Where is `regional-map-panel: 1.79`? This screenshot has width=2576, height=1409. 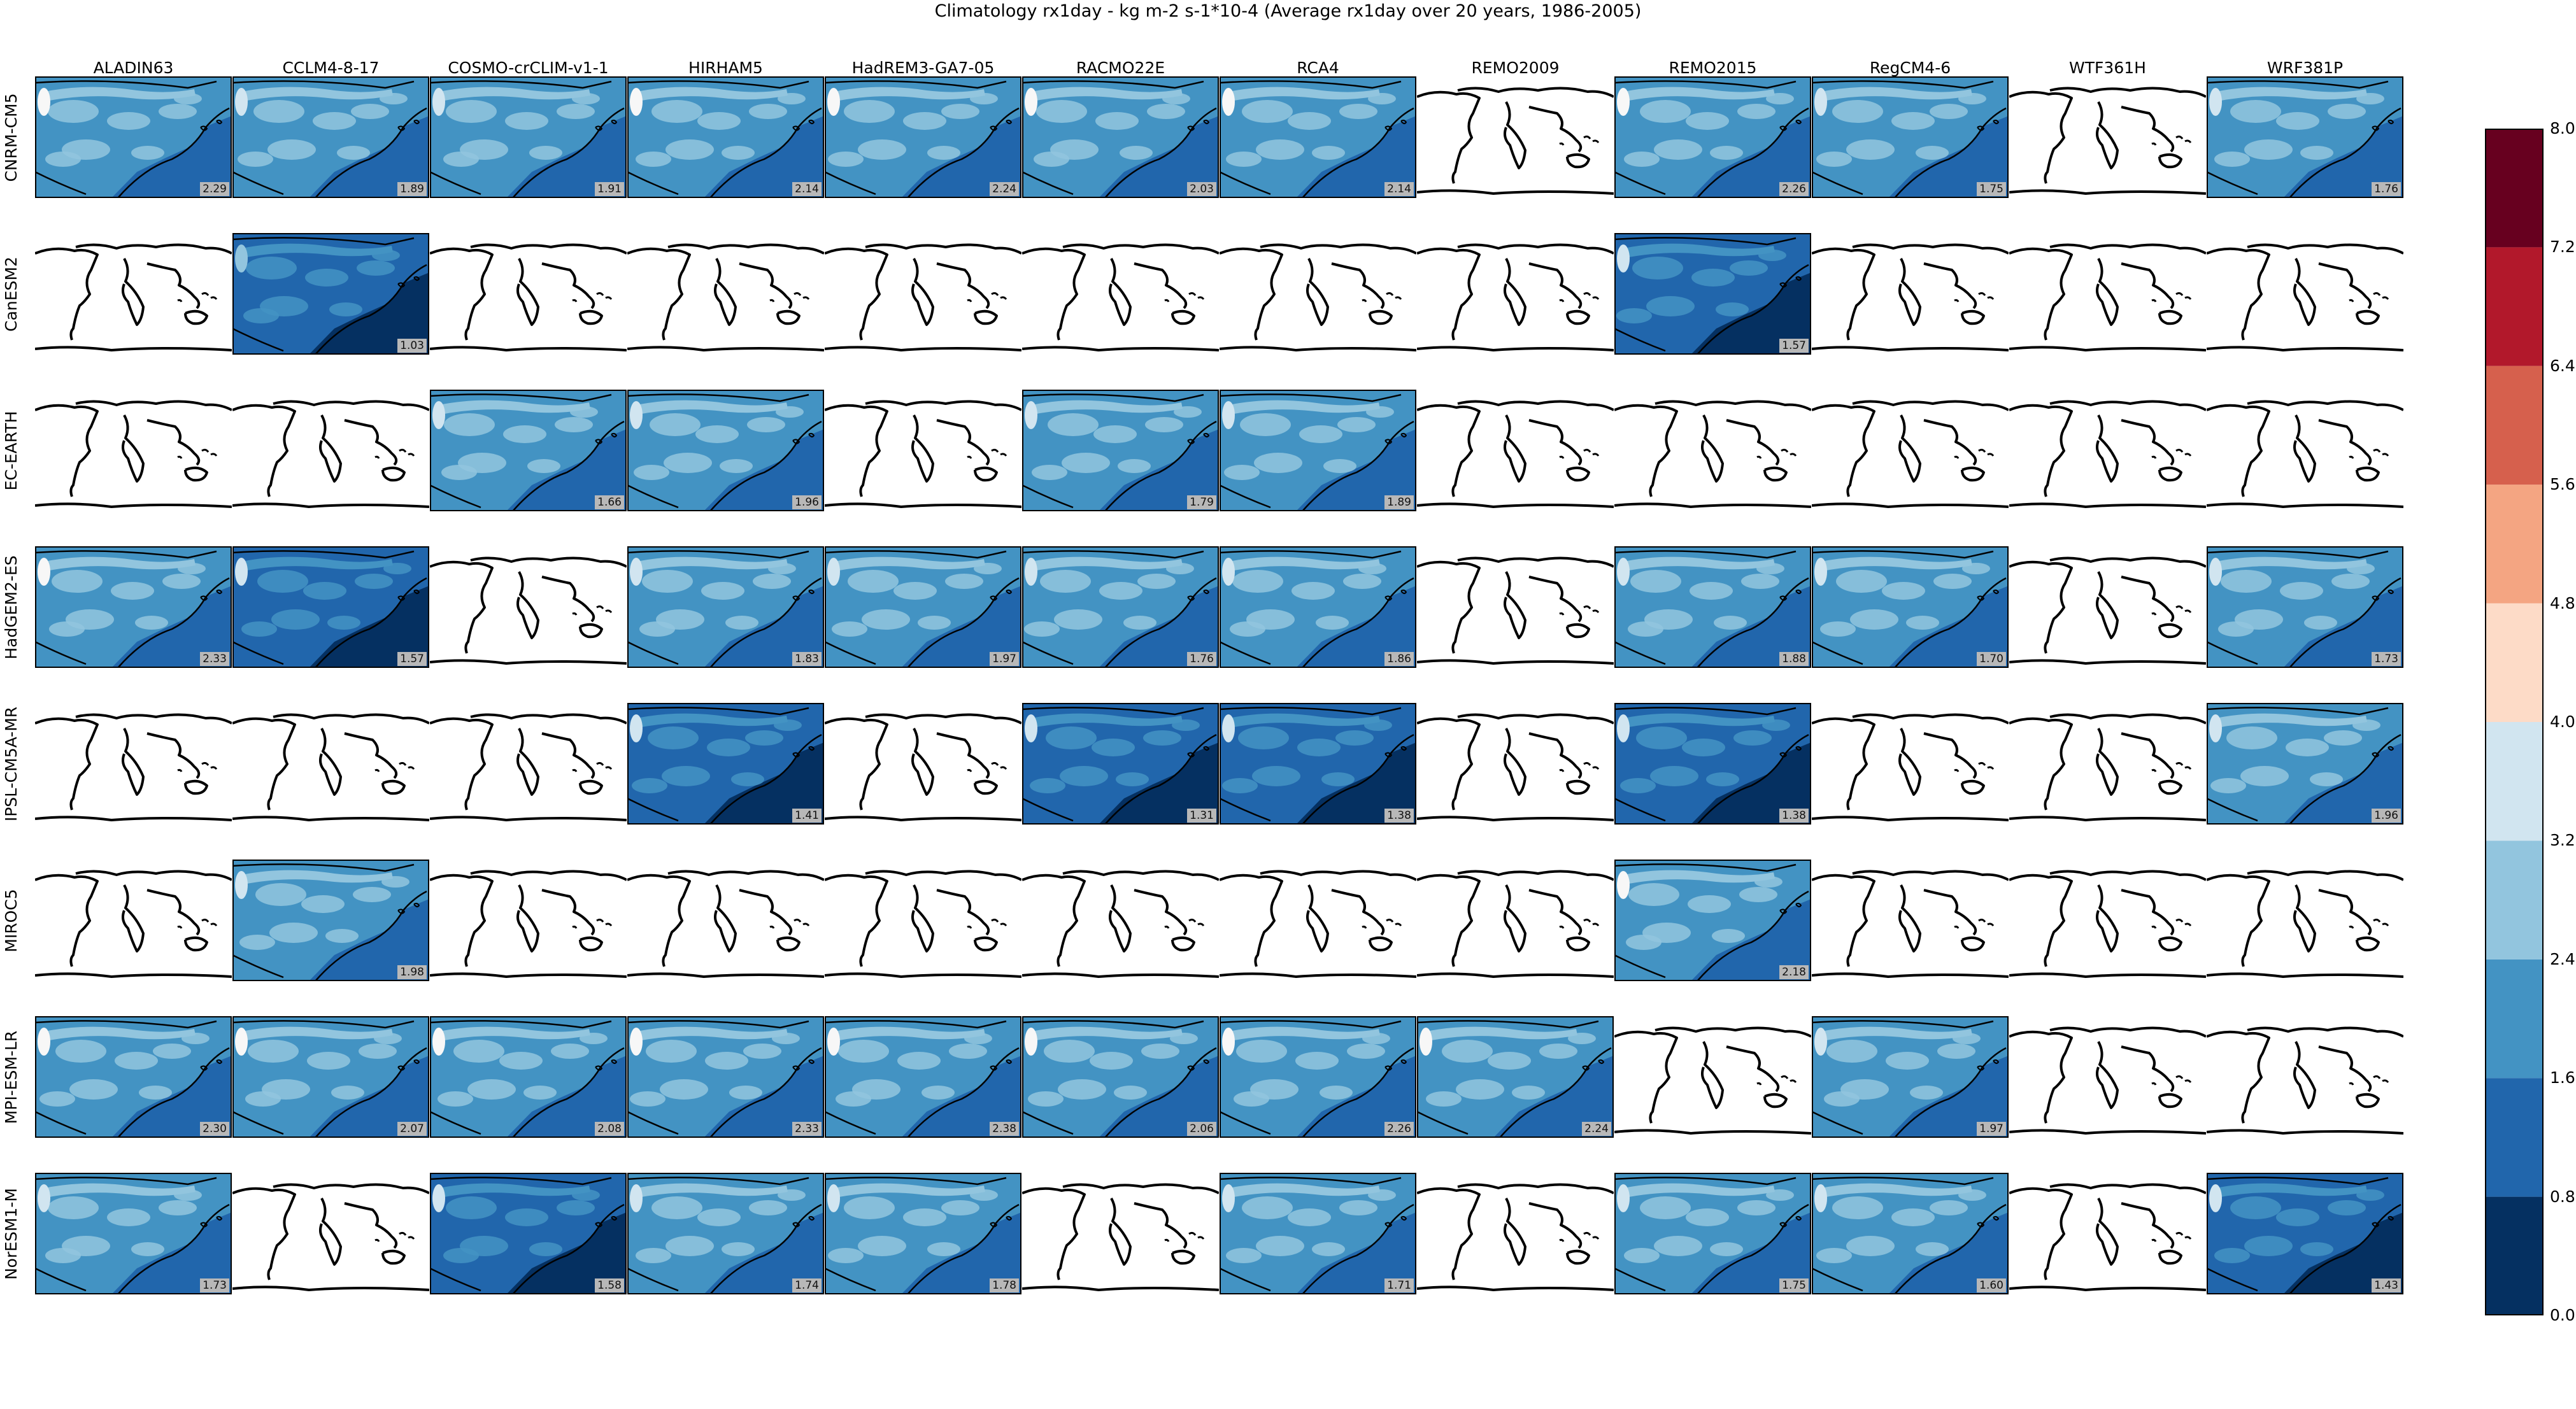 regional-map-panel: 1.79 is located at coordinates (1121, 450).